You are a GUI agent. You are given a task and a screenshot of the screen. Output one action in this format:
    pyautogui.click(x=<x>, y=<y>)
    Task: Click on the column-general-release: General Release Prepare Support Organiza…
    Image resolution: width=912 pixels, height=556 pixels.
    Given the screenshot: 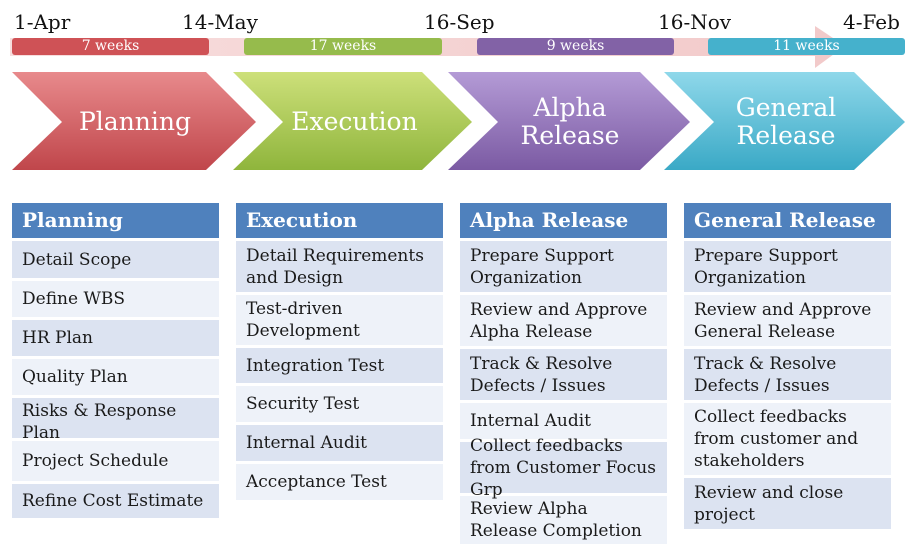 What is the action you would take?
    pyautogui.click(x=787, y=366)
    